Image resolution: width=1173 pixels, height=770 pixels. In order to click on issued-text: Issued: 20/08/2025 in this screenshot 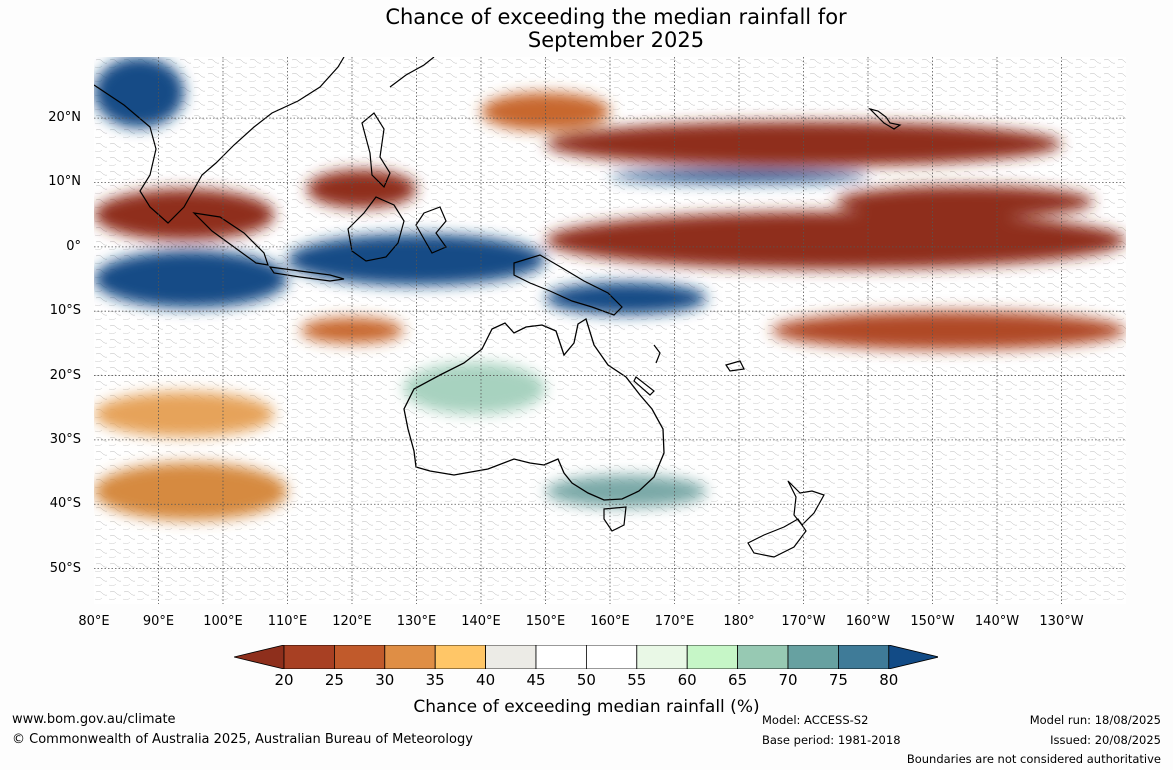, I will do `click(1105, 740)`.